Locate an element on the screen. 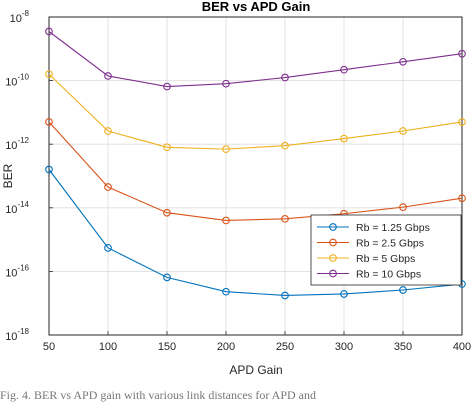 The height and width of the screenshot is (402, 474). y-tick-label: 10-10 is located at coordinates (17, 81).